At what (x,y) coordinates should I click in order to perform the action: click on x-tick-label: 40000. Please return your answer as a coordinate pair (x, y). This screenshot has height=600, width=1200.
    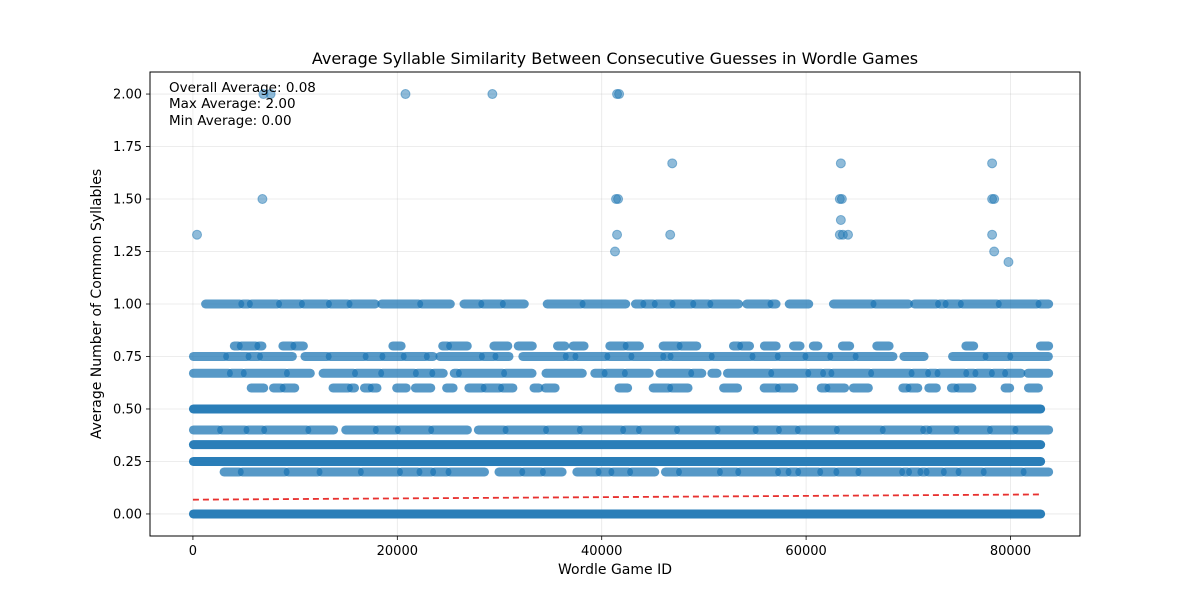
    Looking at the image, I should click on (601, 551).